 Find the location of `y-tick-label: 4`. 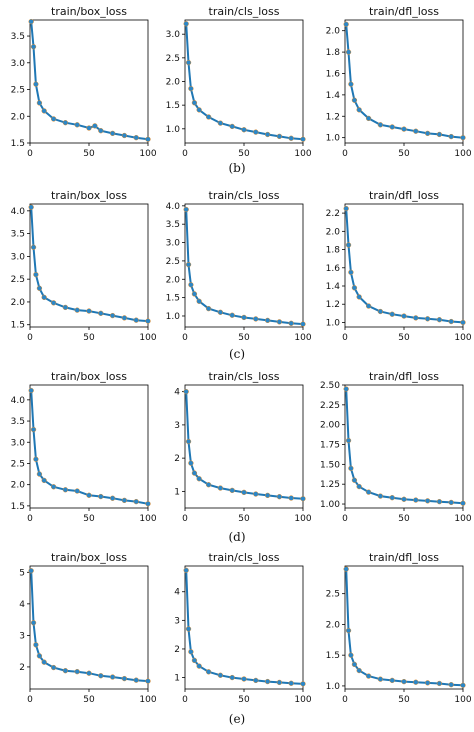

y-tick-label: 4 is located at coordinates (22, 605).